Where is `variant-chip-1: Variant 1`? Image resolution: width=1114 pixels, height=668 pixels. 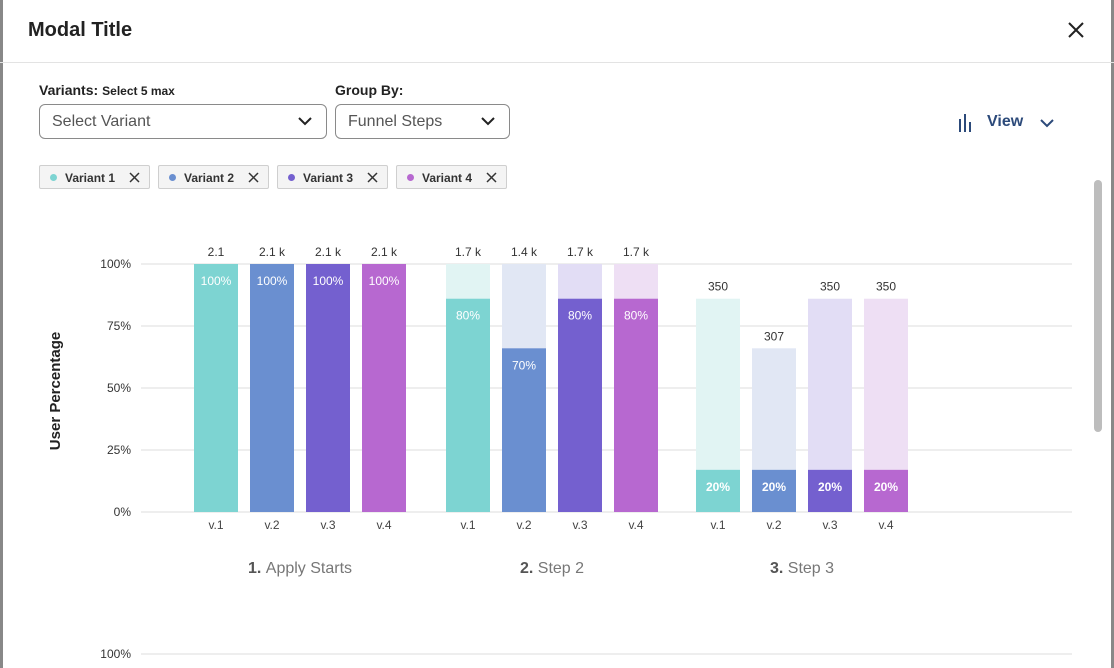
variant-chip-1: Variant 1 is located at coordinates (94, 177).